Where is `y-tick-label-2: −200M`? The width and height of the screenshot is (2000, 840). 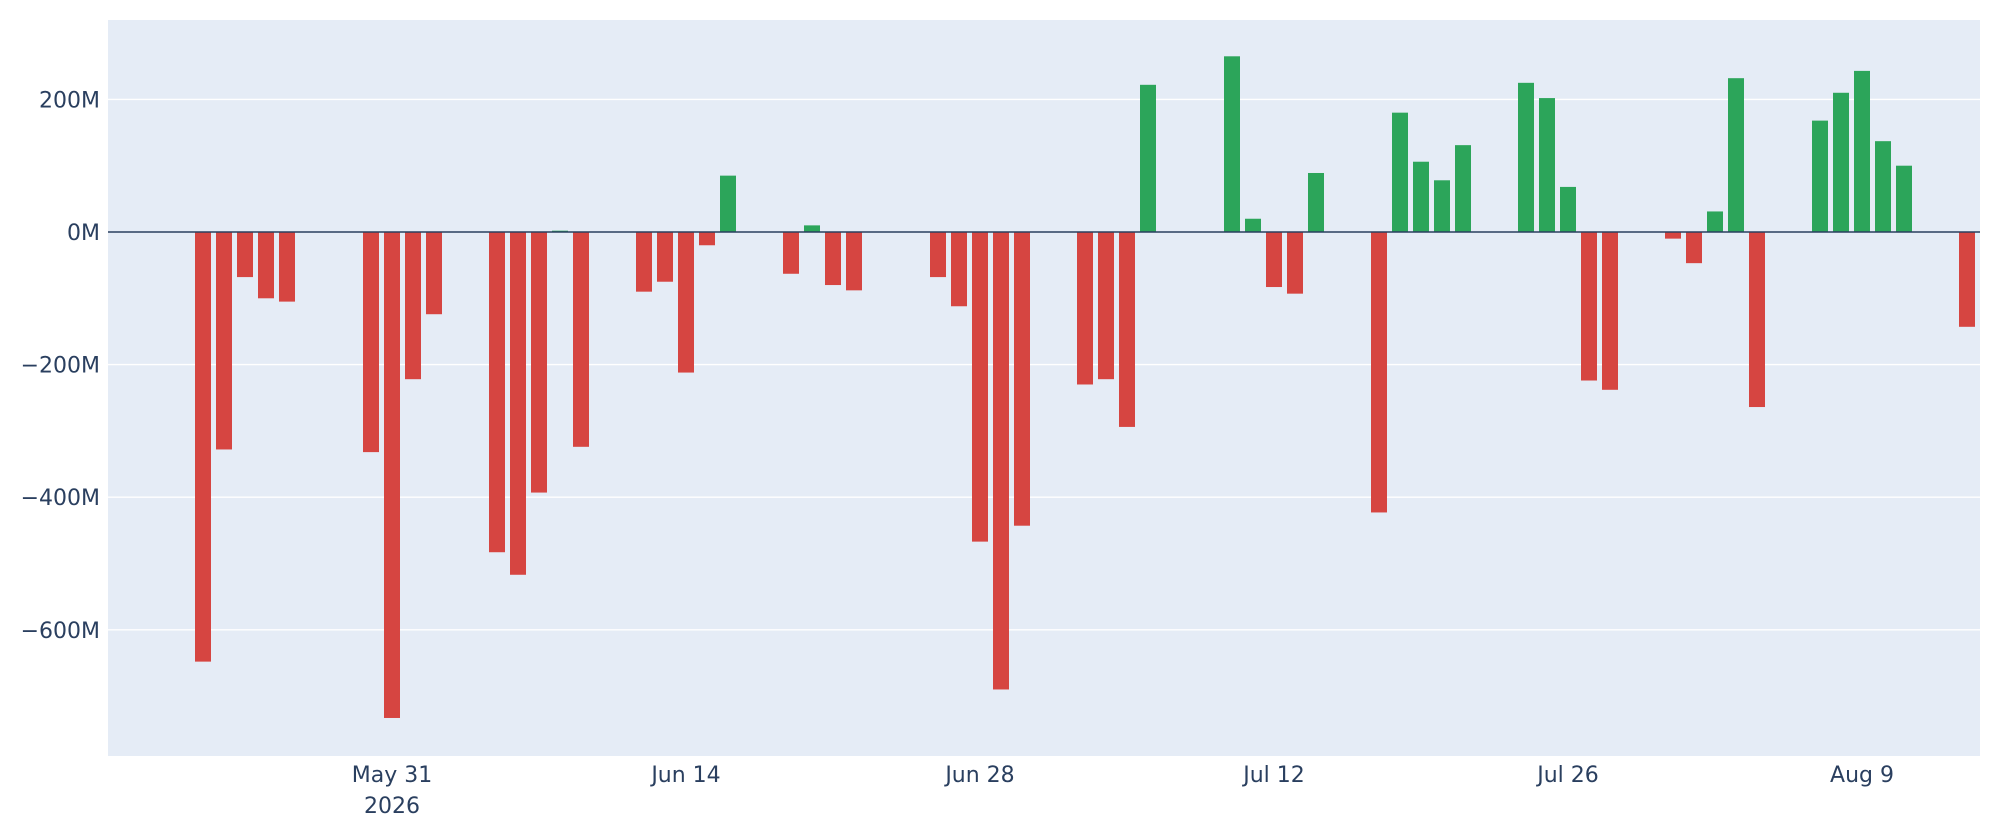 y-tick-label-2: −200M is located at coordinates (60, 366).